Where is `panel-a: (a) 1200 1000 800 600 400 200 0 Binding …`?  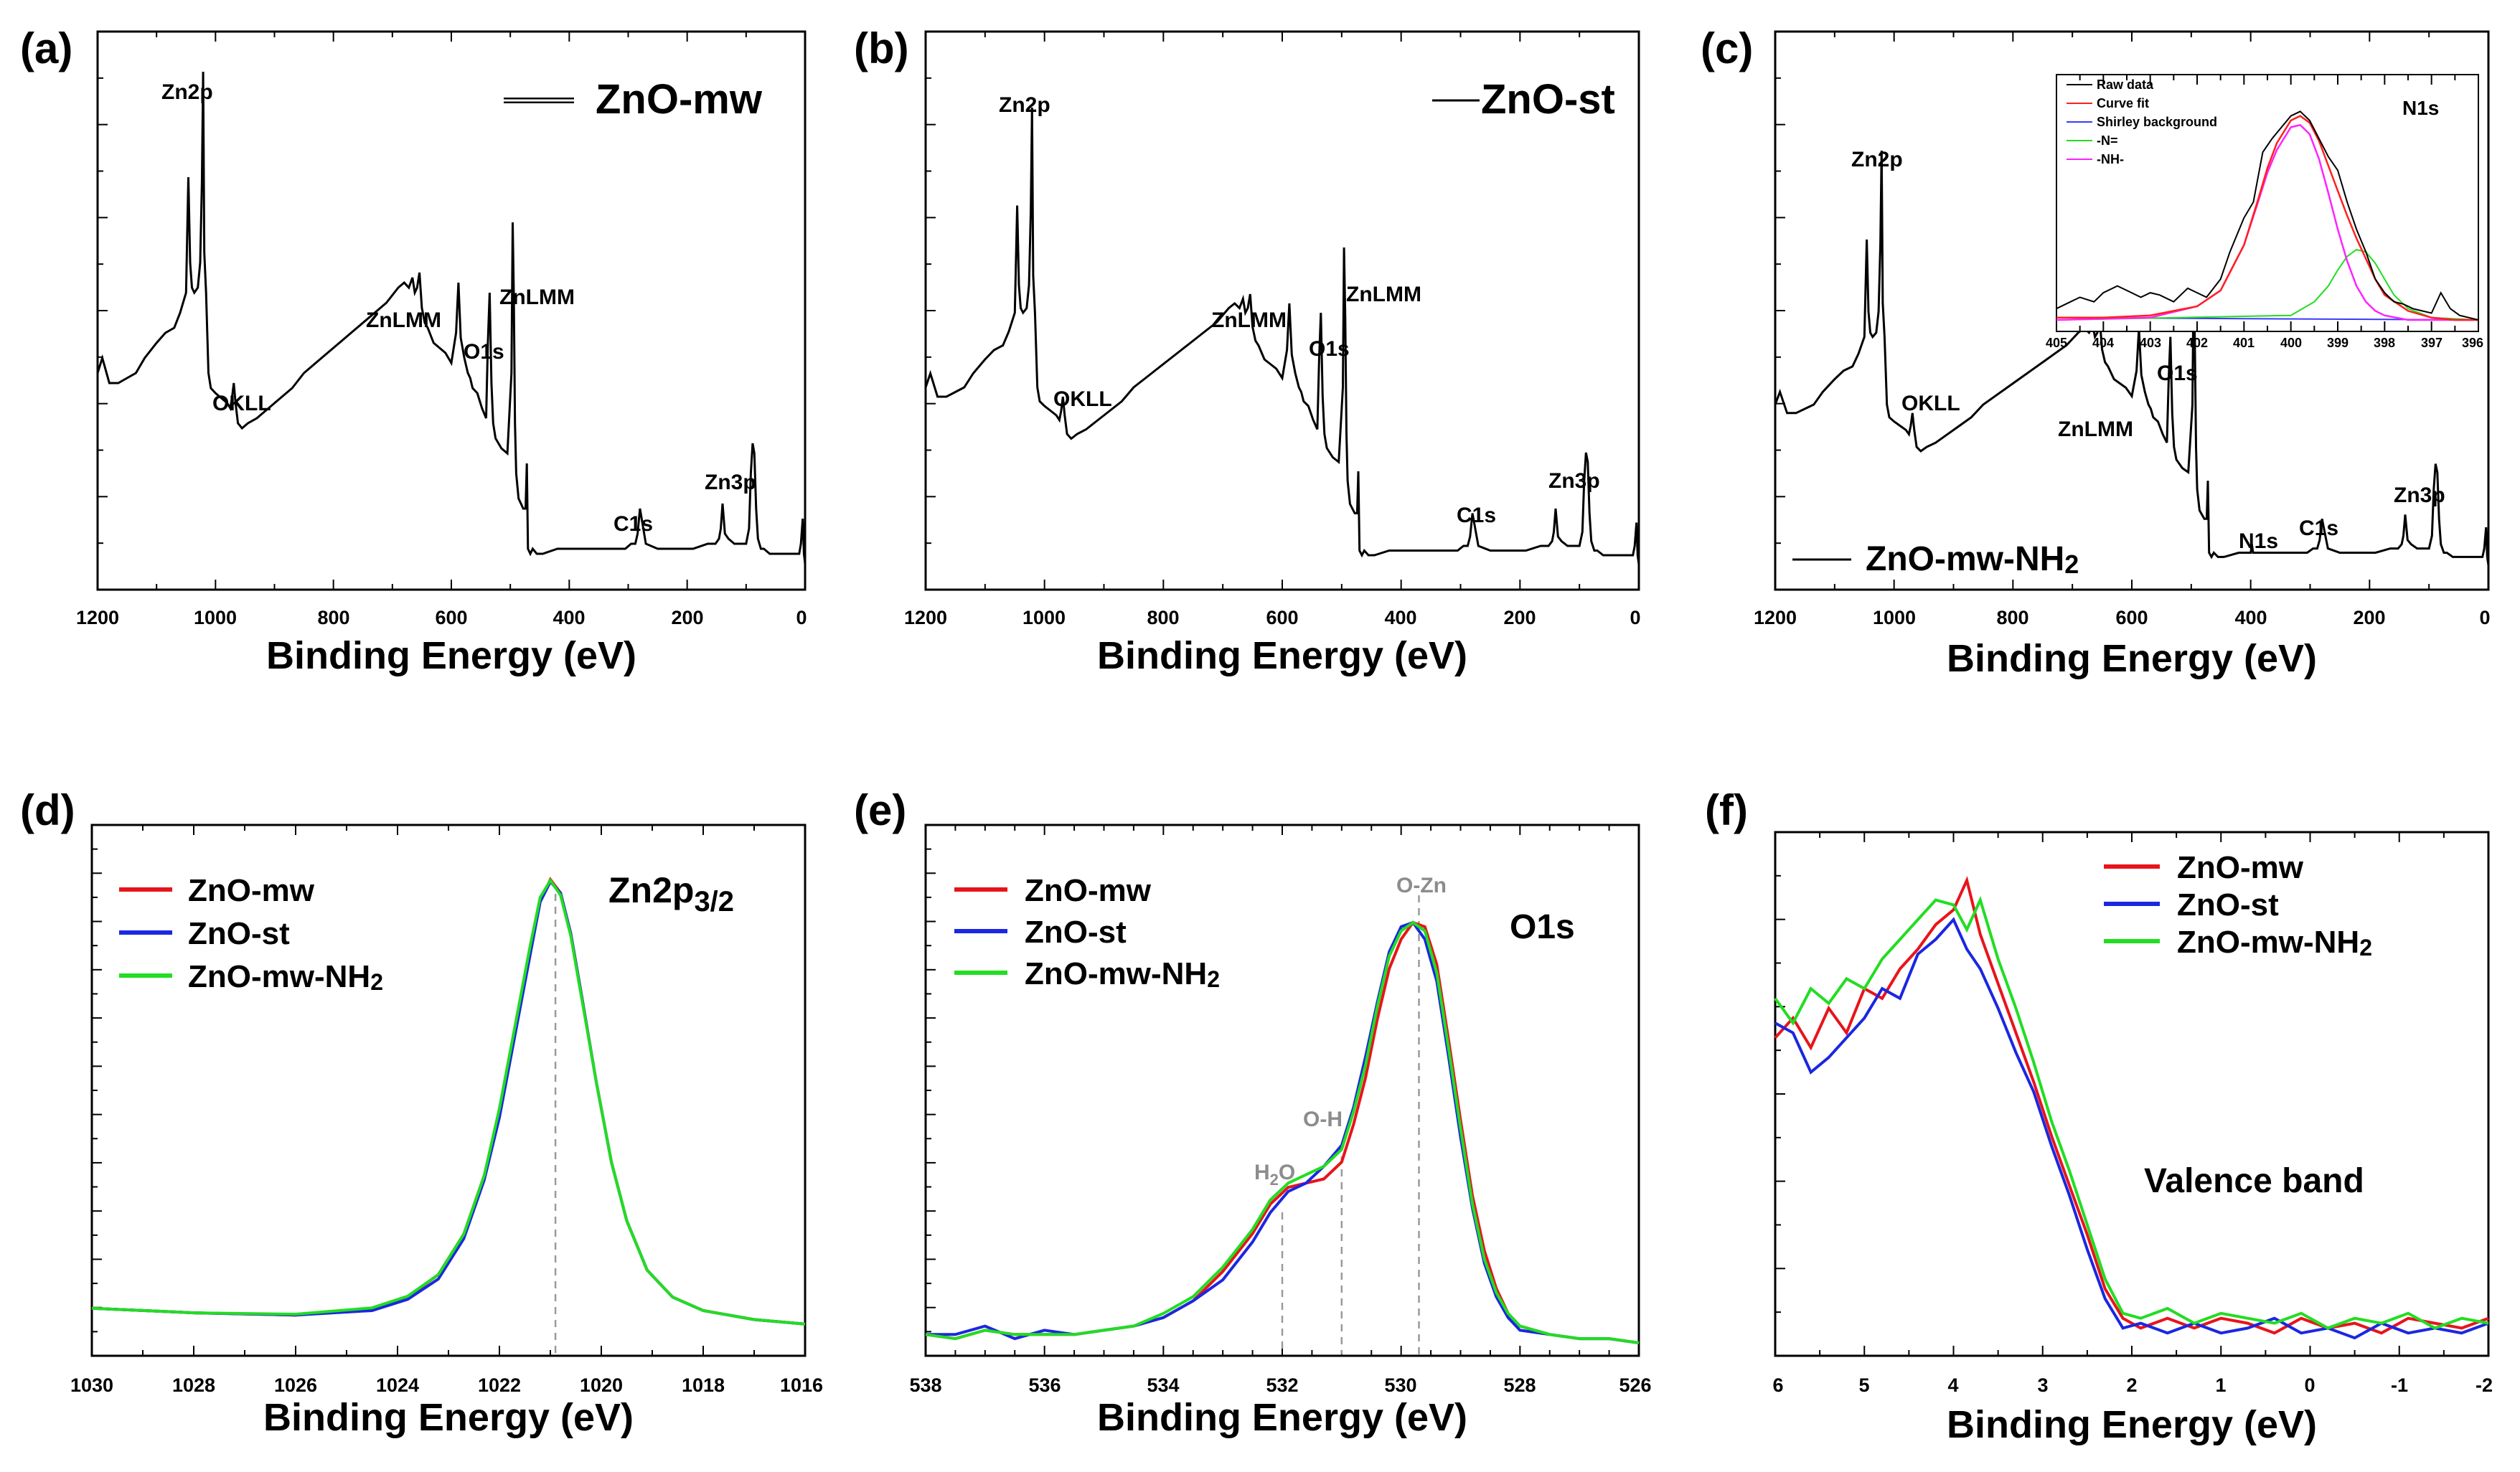
panel-a: (a) 1200 1000 800 600 400 200 0 Binding … is located at coordinates (413, 350).